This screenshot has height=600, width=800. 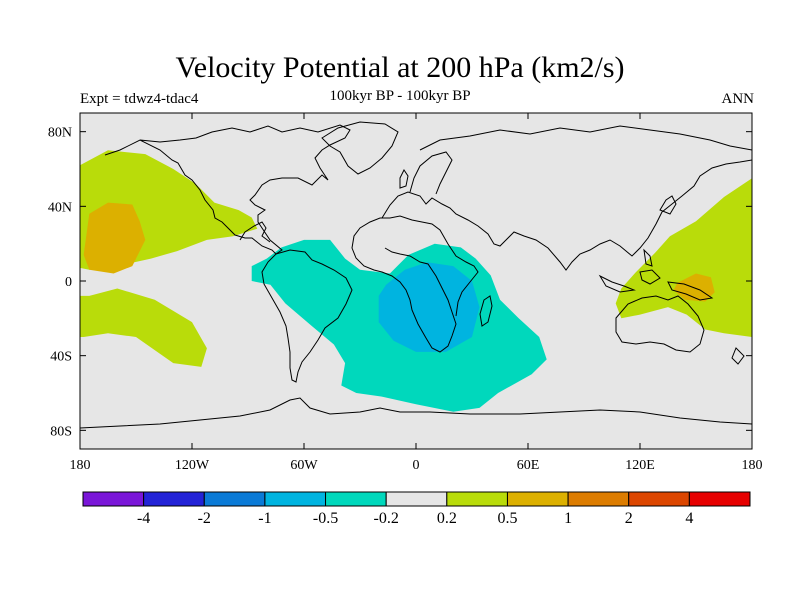 What do you see at coordinates (431, 173) in the screenshot?
I see `coastline-scandinavia` at bounding box center [431, 173].